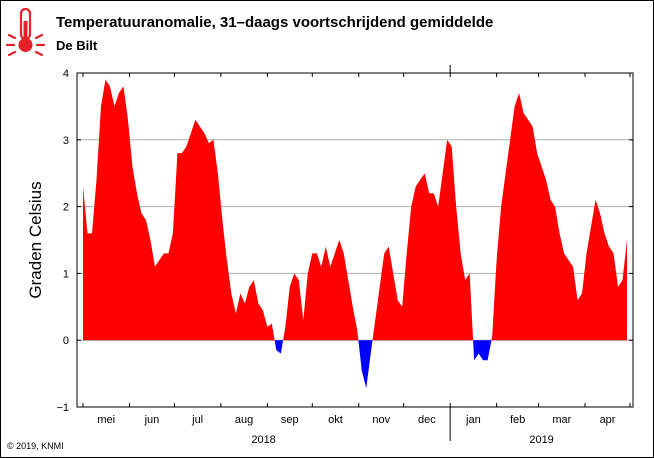  I want to click on x-month-label: nov, so click(381, 420).